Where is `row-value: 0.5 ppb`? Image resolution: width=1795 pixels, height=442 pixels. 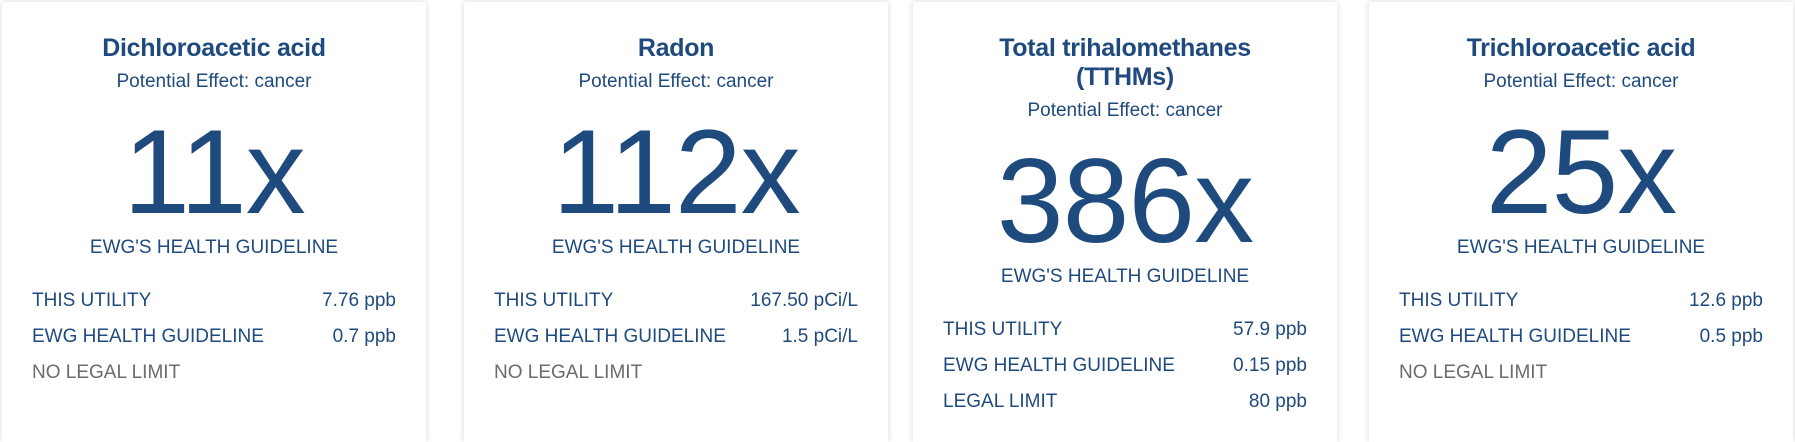
row-value: 0.5 ppb is located at coordinates (1731, 336).